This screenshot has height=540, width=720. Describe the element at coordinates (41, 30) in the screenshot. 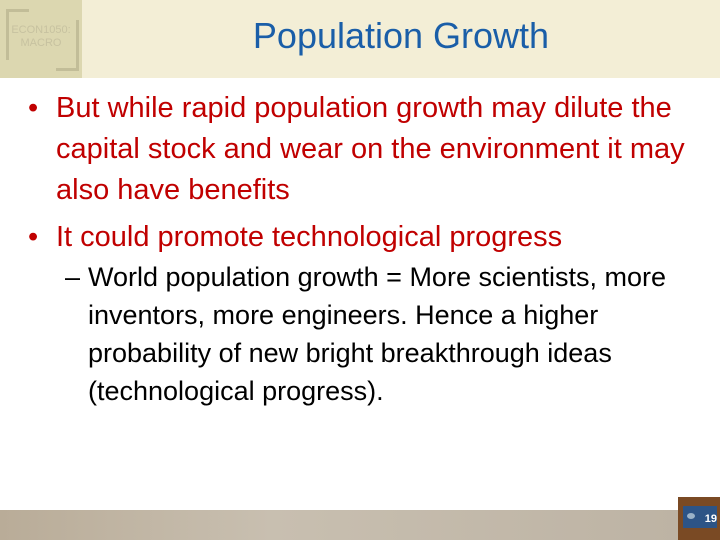

I see `logo-line1: ECON1050:` at that location.